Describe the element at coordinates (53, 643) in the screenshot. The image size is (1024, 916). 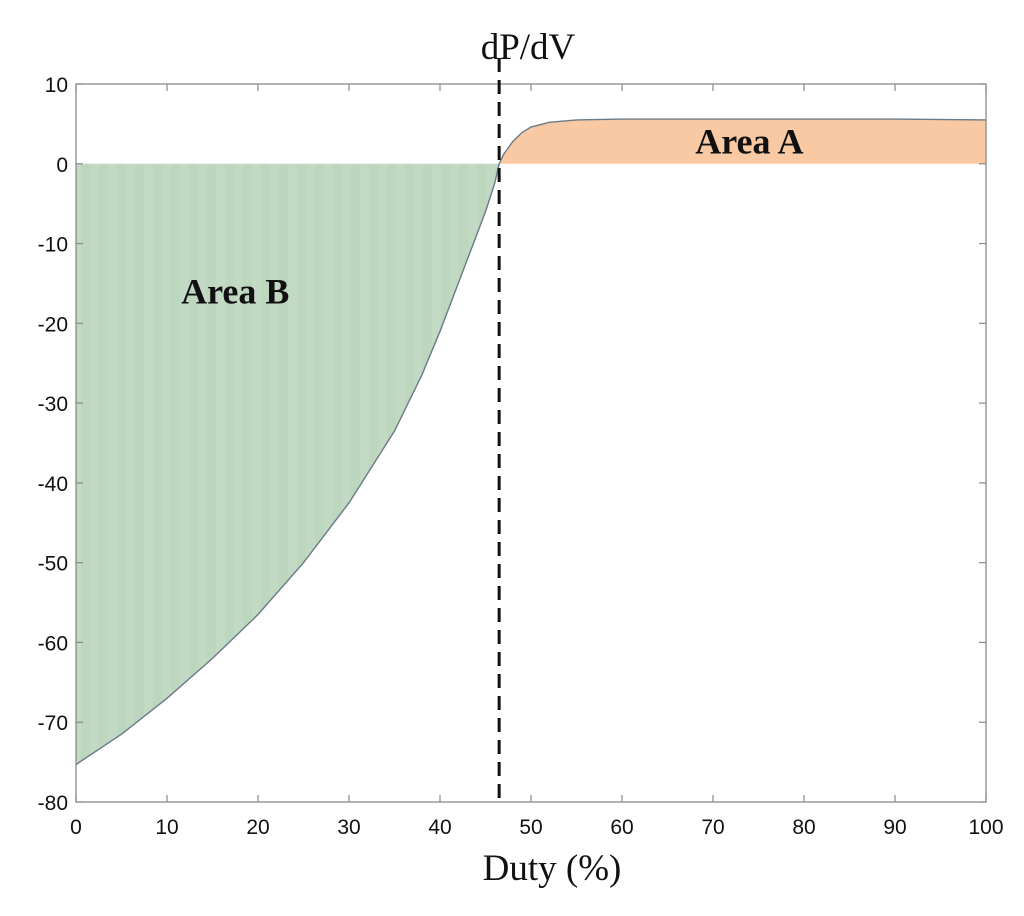
I see `y-tick-label: -60` at that location.